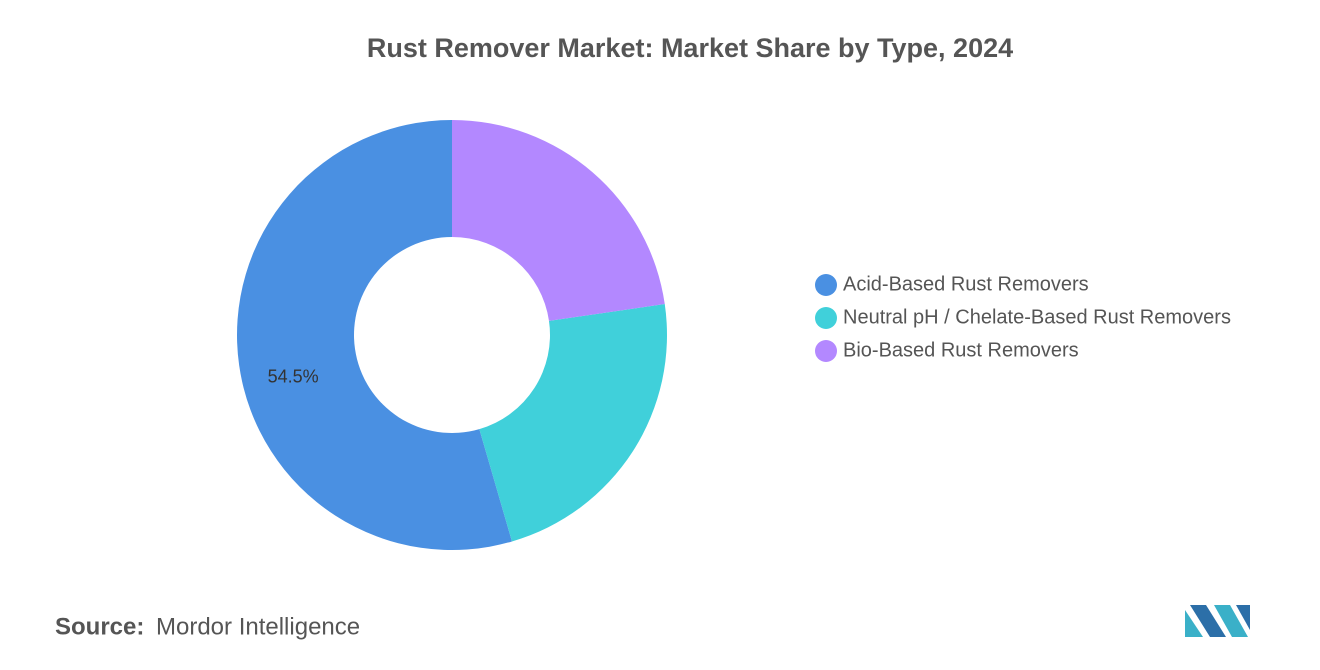 The width and height of the screenshot is (1320, 670). What do you see at coordinates (258, 626) in the screenshot?
I see `source-text: Mordor Intelligence` at bounding box center [258, 626].